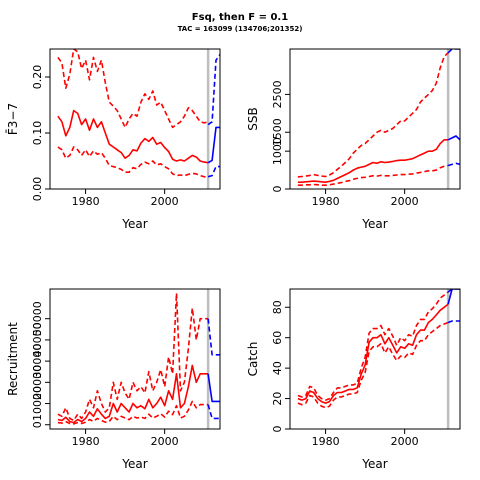  What do you see at coordinates (277, 368) in the screenshot?
I see `y-tick-label: 40` at bounding box center [277, 368].